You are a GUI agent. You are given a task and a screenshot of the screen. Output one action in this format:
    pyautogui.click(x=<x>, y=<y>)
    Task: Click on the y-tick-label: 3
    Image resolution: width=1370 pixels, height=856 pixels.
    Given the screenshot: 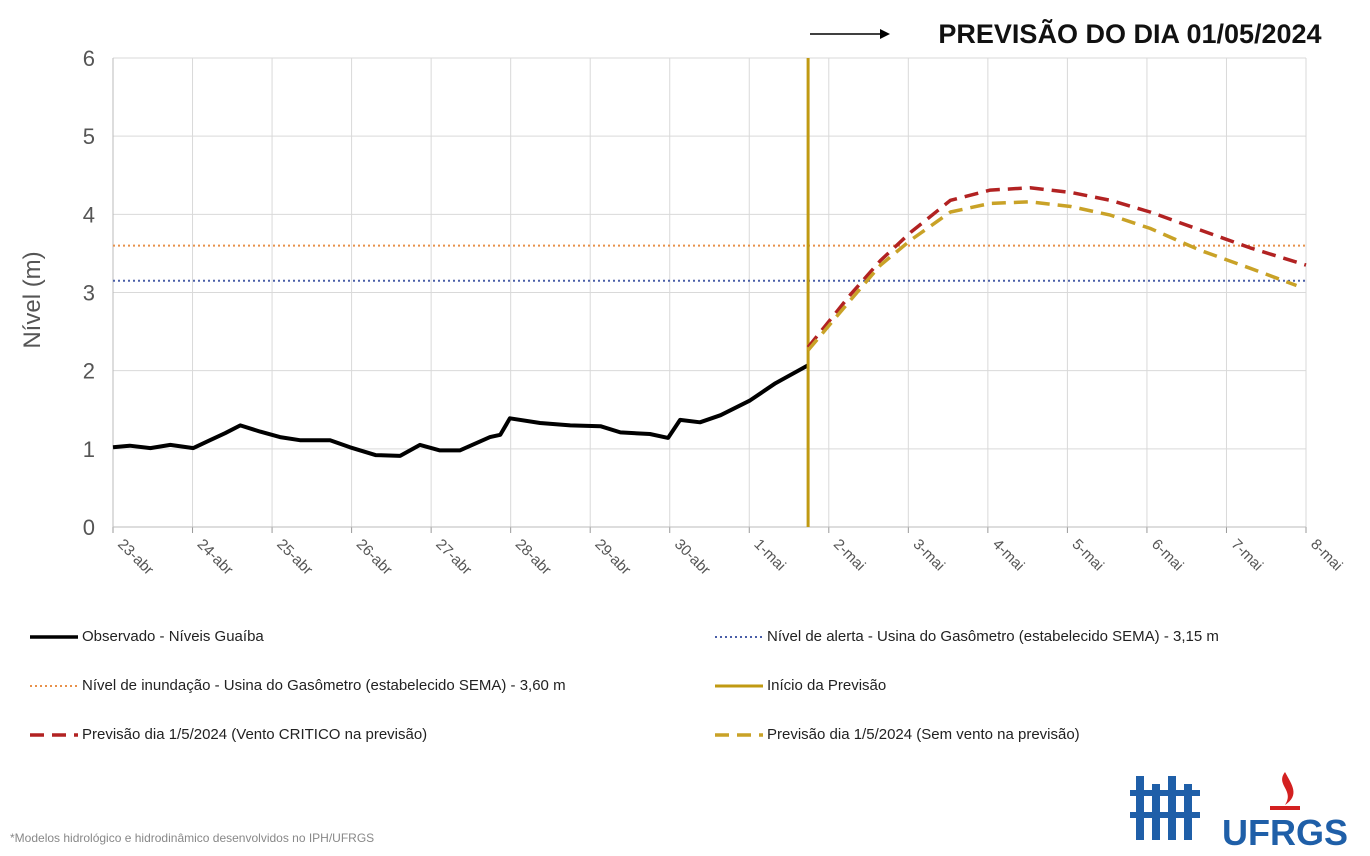 What is the action you would take?
    pyautogui.click(x=89, y=293)
    